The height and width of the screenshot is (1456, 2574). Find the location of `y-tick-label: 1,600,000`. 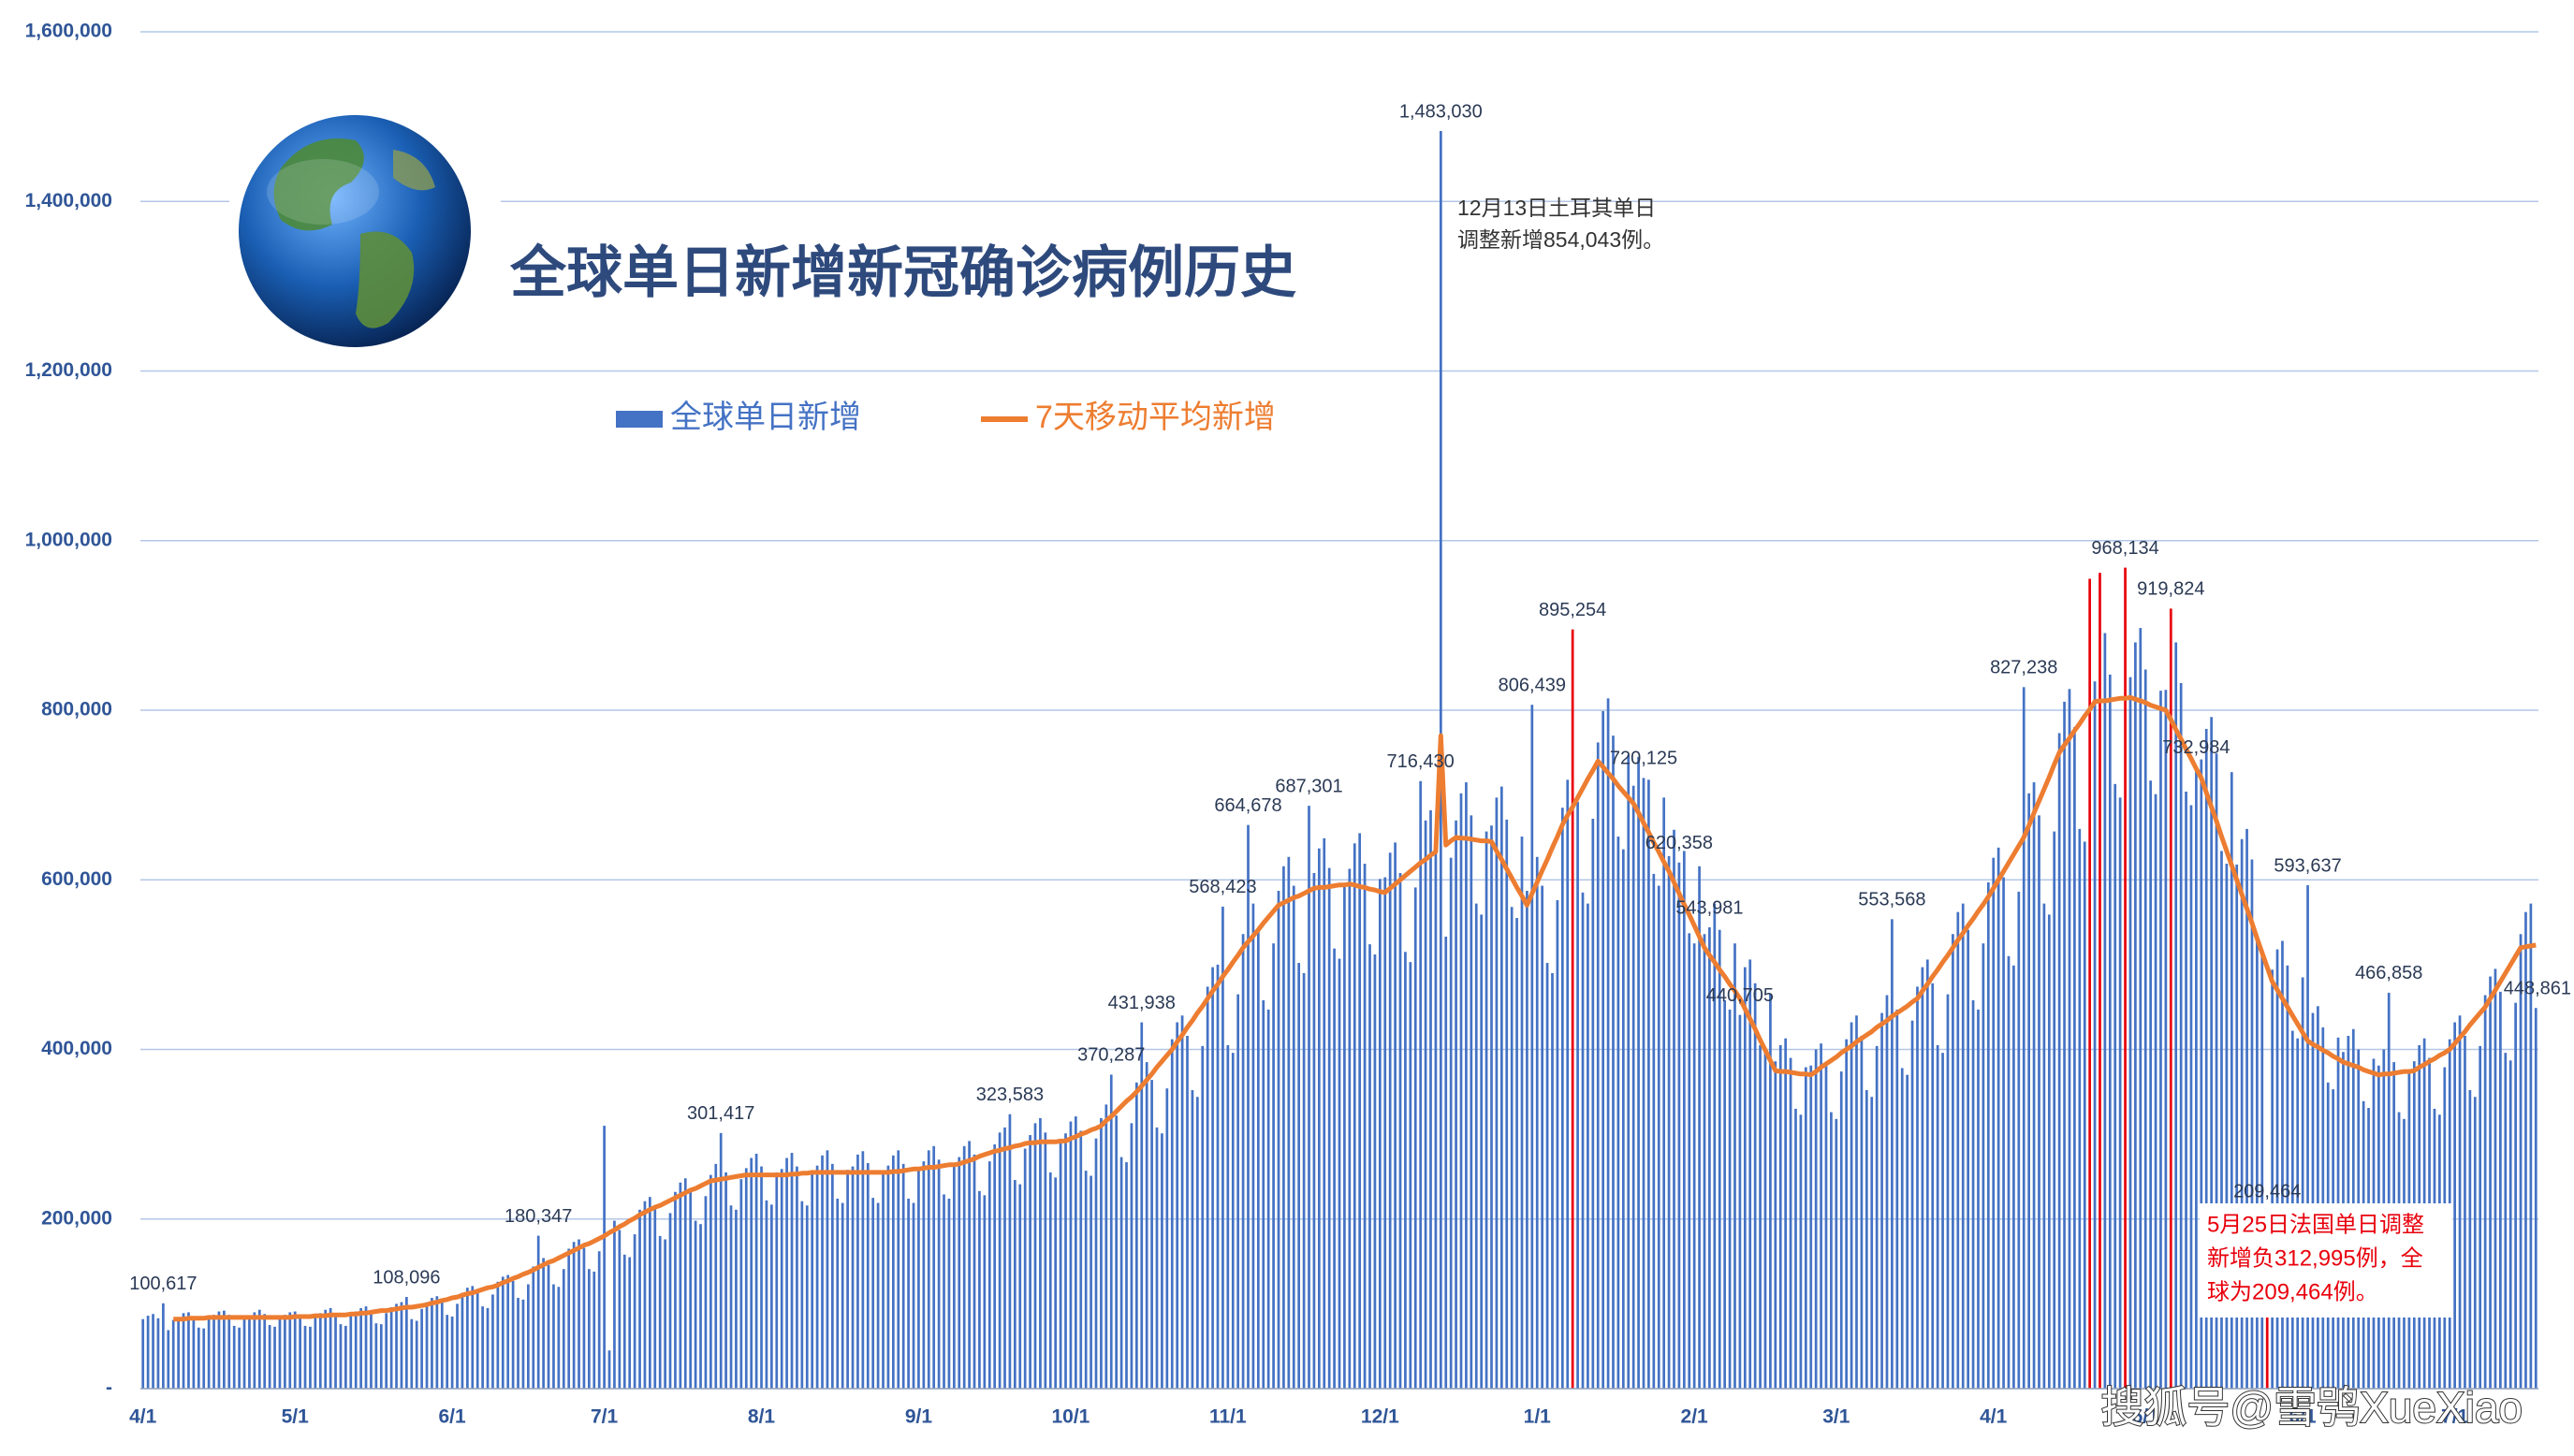

y-tick-label: 1,600,000 is located at coordinates (68, 32).